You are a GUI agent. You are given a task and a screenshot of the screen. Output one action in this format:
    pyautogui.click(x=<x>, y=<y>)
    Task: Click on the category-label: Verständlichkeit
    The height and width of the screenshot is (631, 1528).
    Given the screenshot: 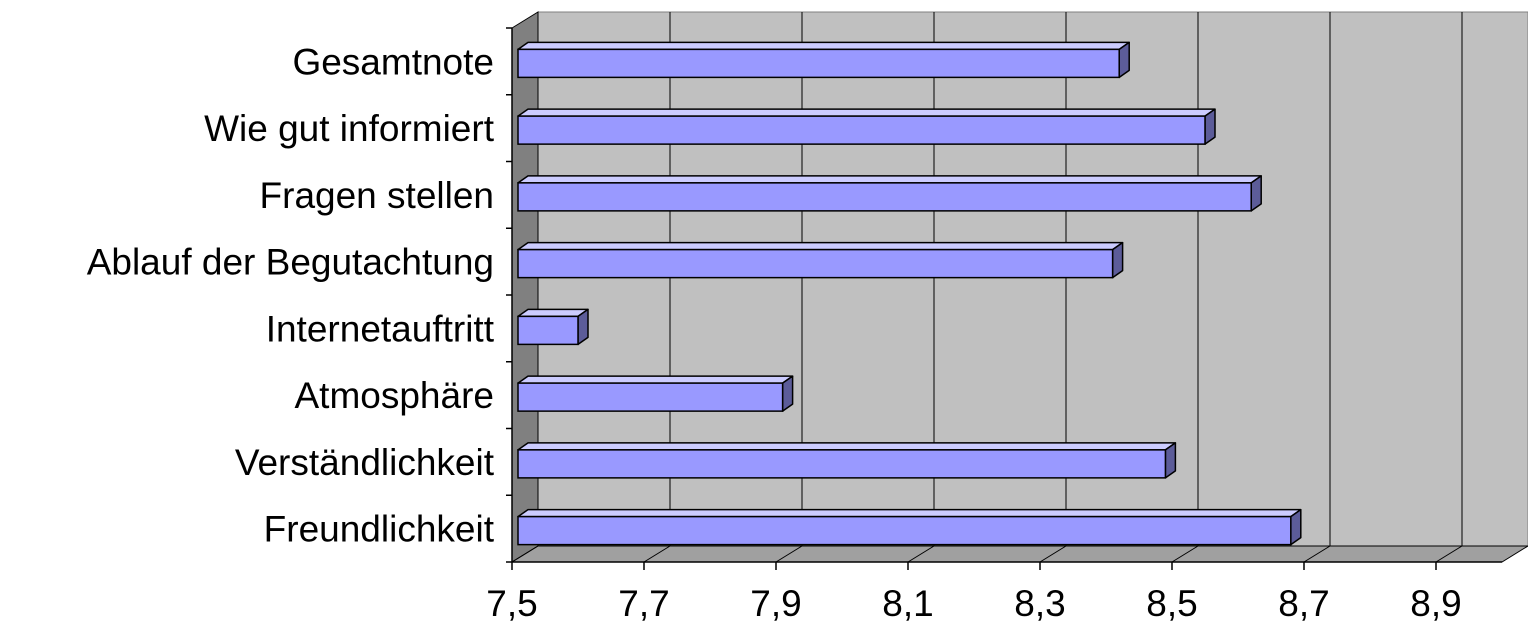 What is the action you would take?
    pyautogui.click(x=365, y=462)
    